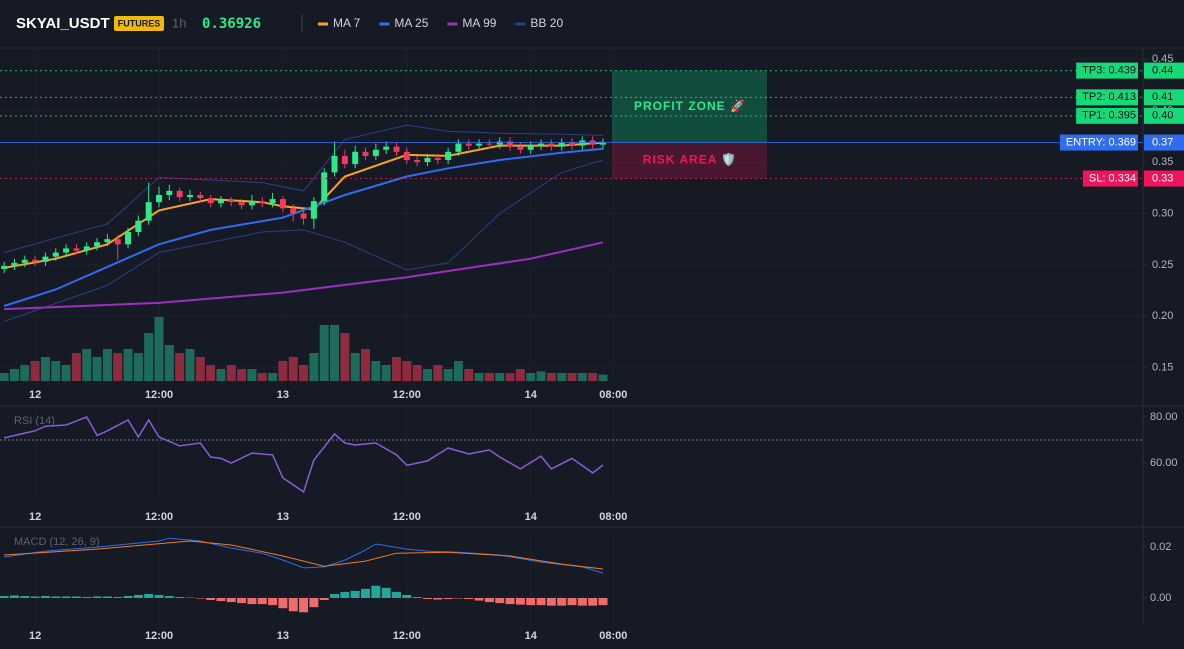 This screenshot has width=1184, height=649. Describe the element at coordinates (1162, 116) in the screenshot. I see `axis-tag: 0.40` at that location.